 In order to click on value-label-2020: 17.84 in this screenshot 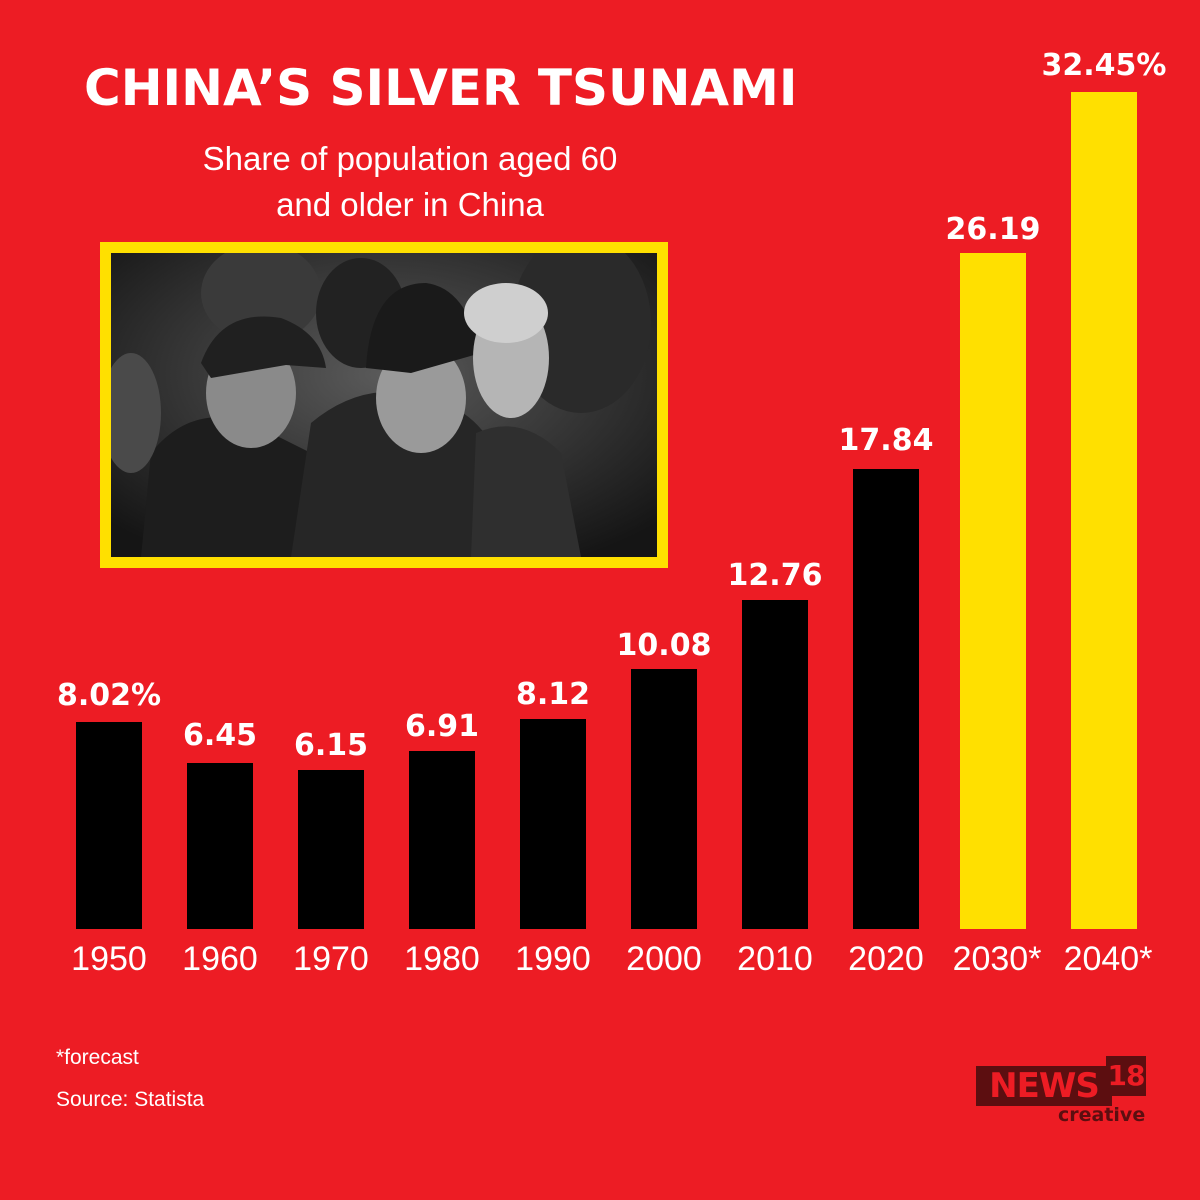, I will do `click(886, 440)`.